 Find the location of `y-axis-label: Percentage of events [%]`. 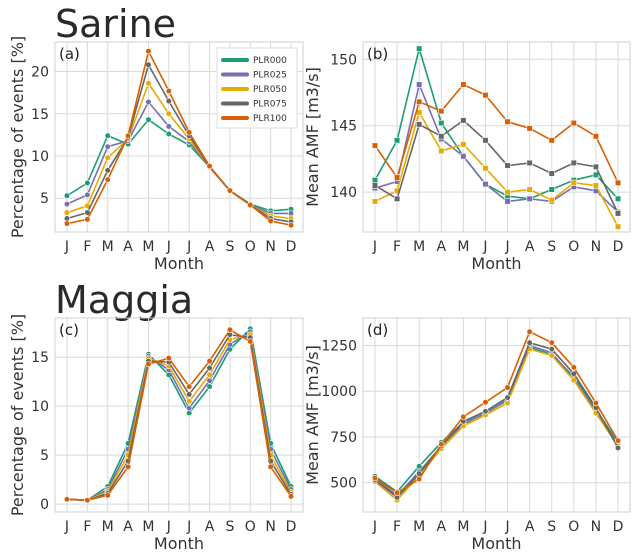

y-axis-label: Percentage of events [%] is located at coordinates (17, 137).